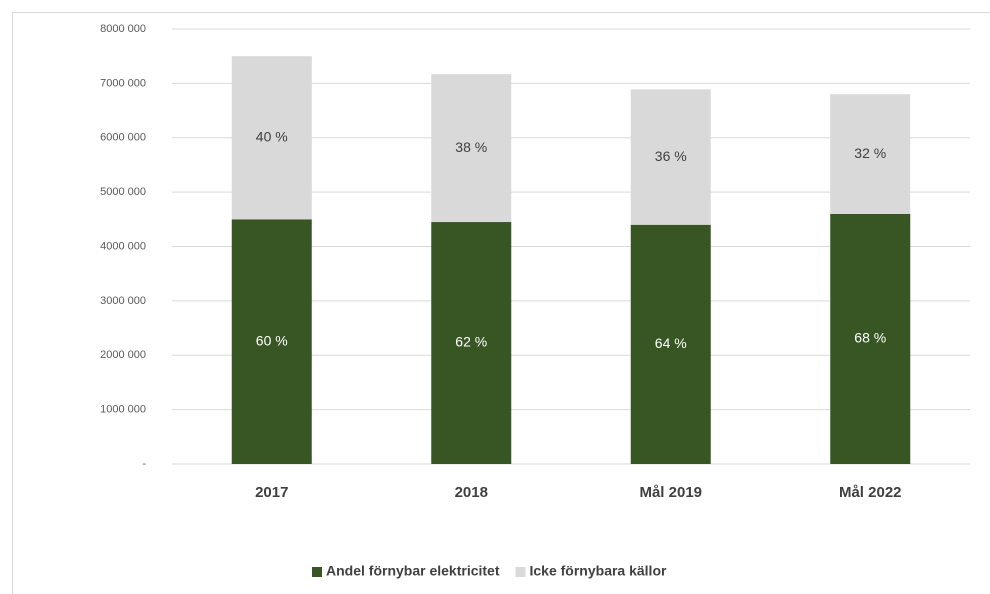  I want to click on percent-label: 62 %, so click(471, 342).